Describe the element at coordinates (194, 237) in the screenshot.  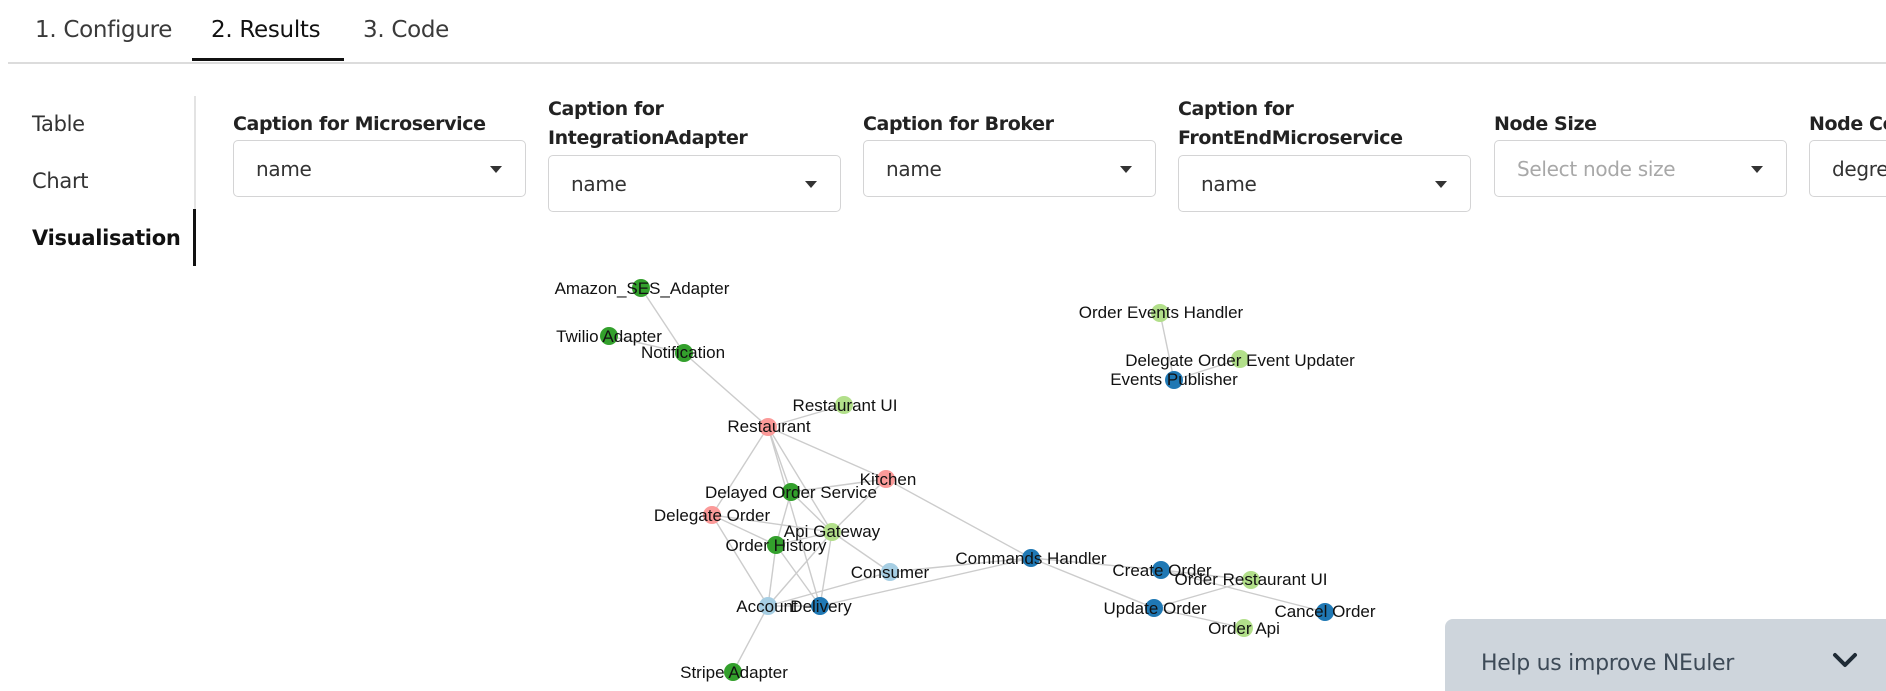
I see `nav-active-indicator` at that location.